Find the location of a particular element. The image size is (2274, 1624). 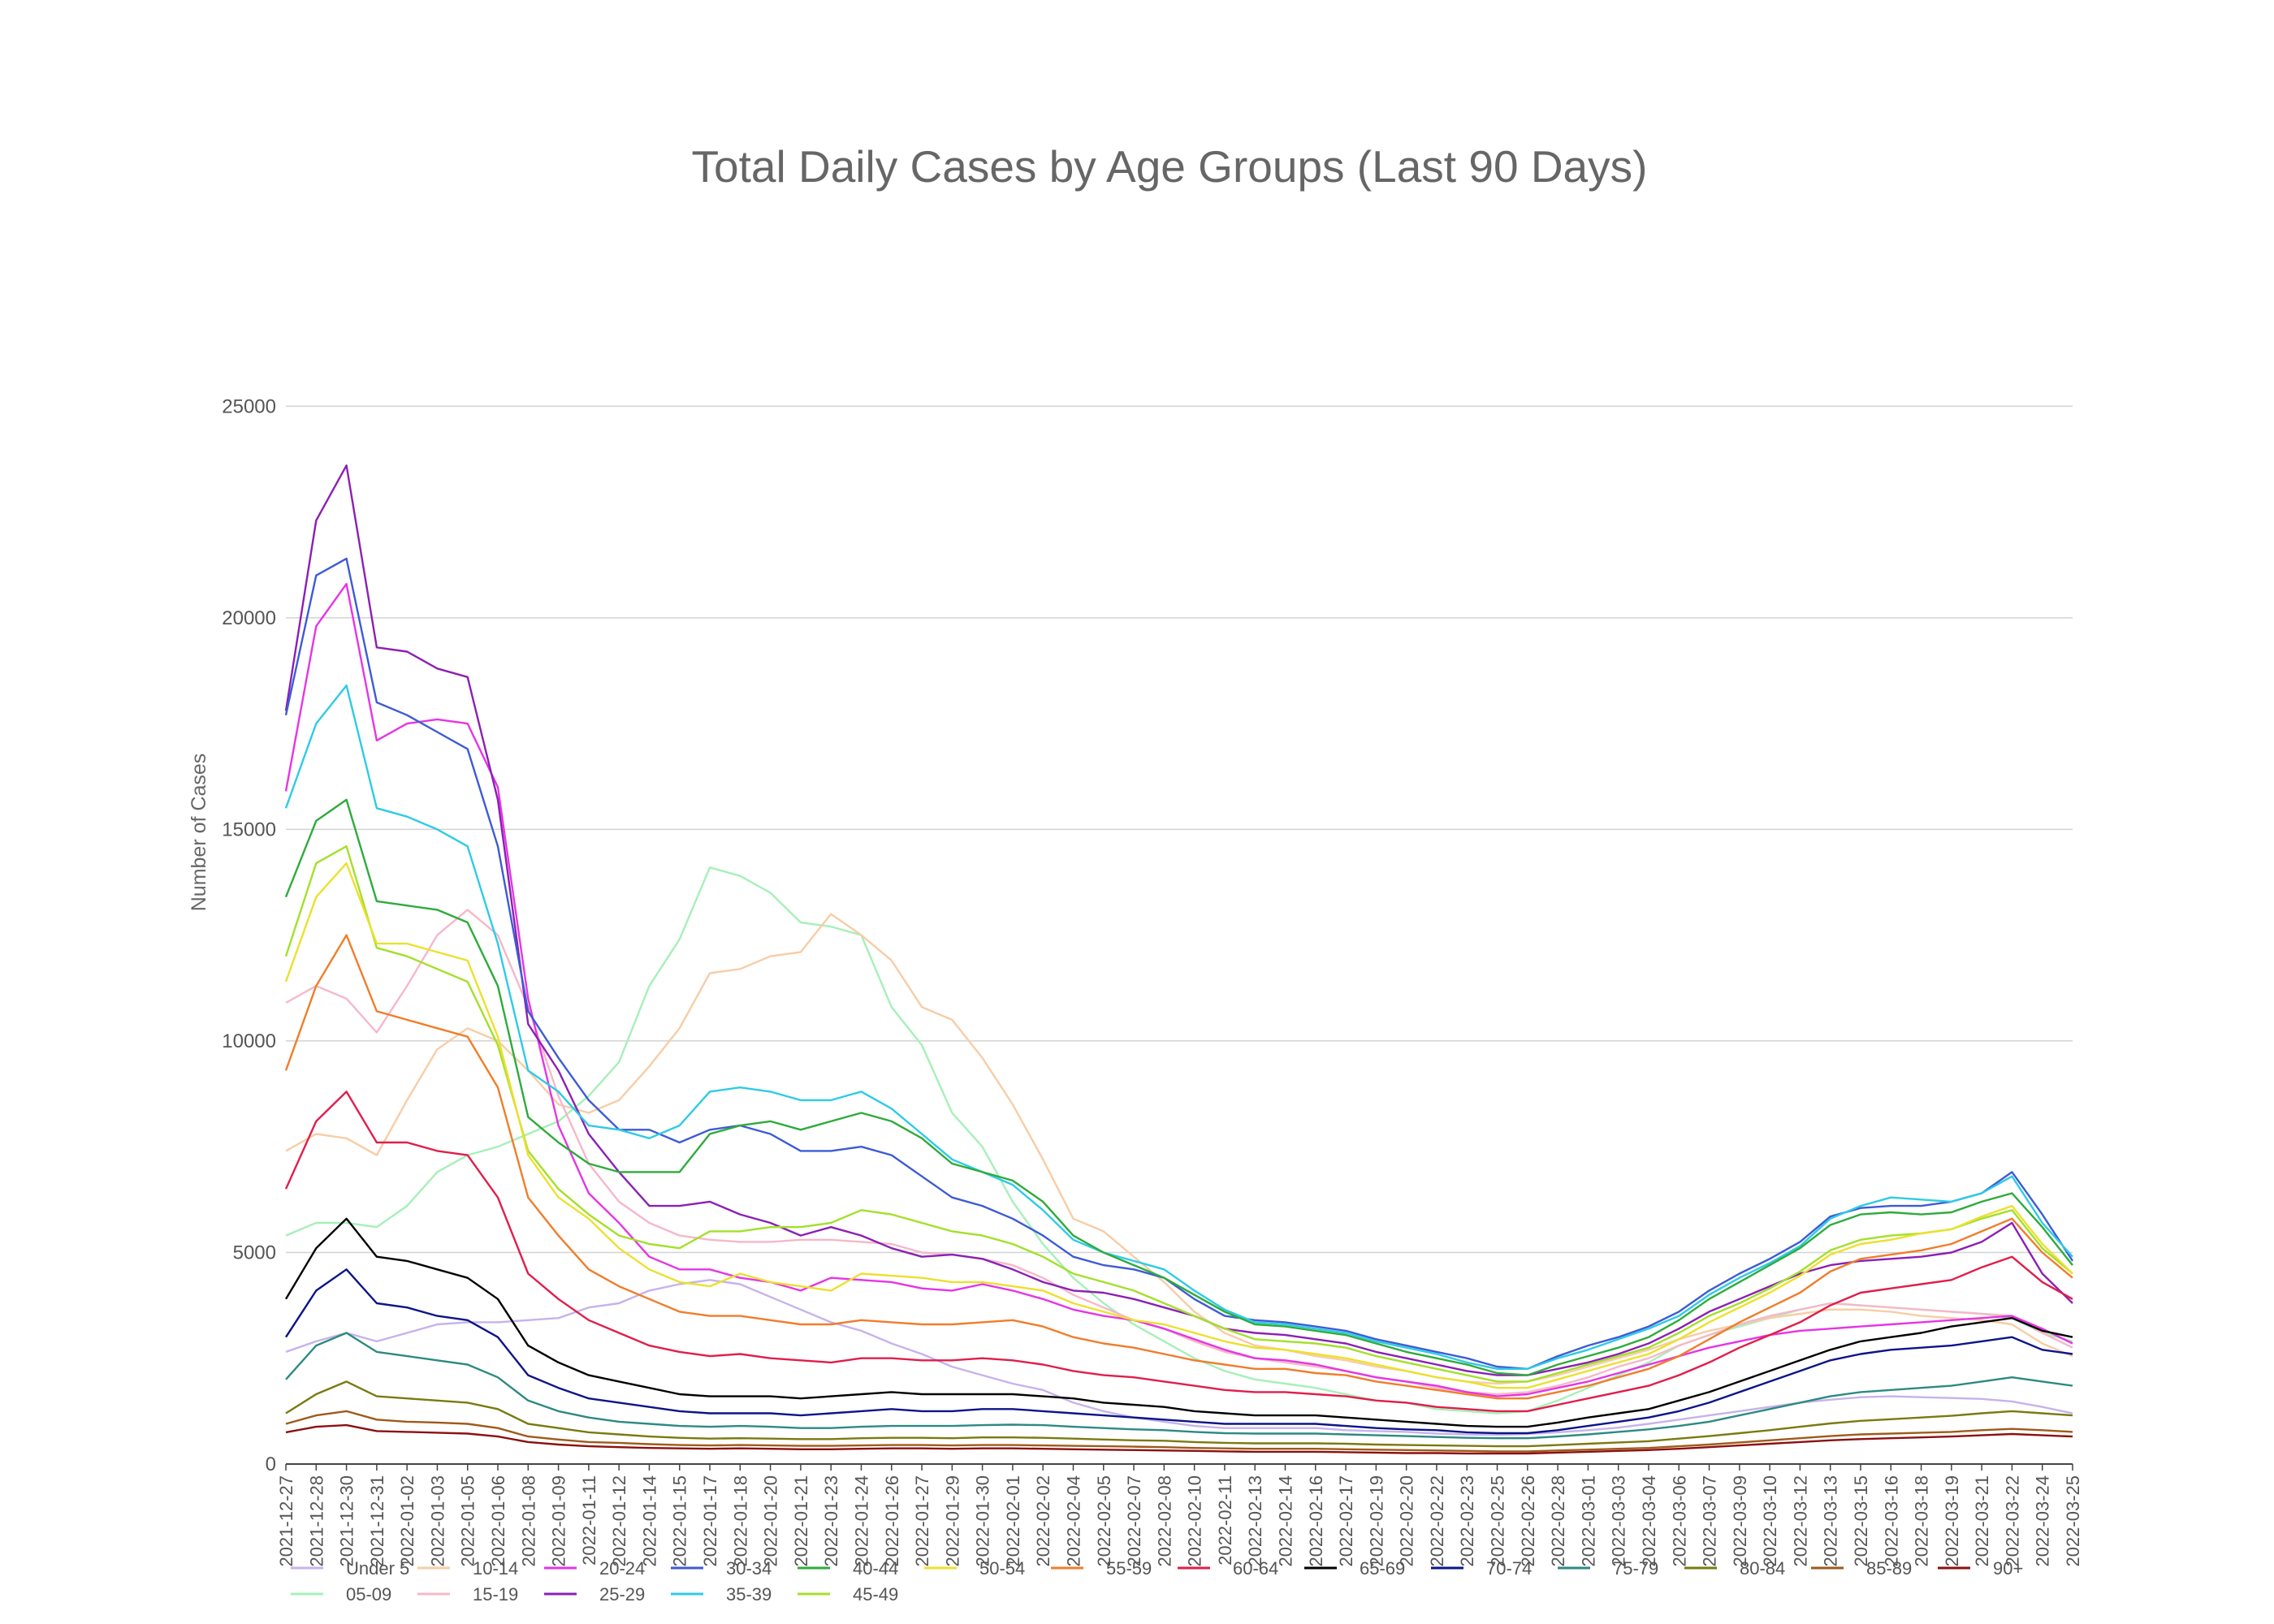

y-tick-label: 10000 is located at coordinates (249, 1041).